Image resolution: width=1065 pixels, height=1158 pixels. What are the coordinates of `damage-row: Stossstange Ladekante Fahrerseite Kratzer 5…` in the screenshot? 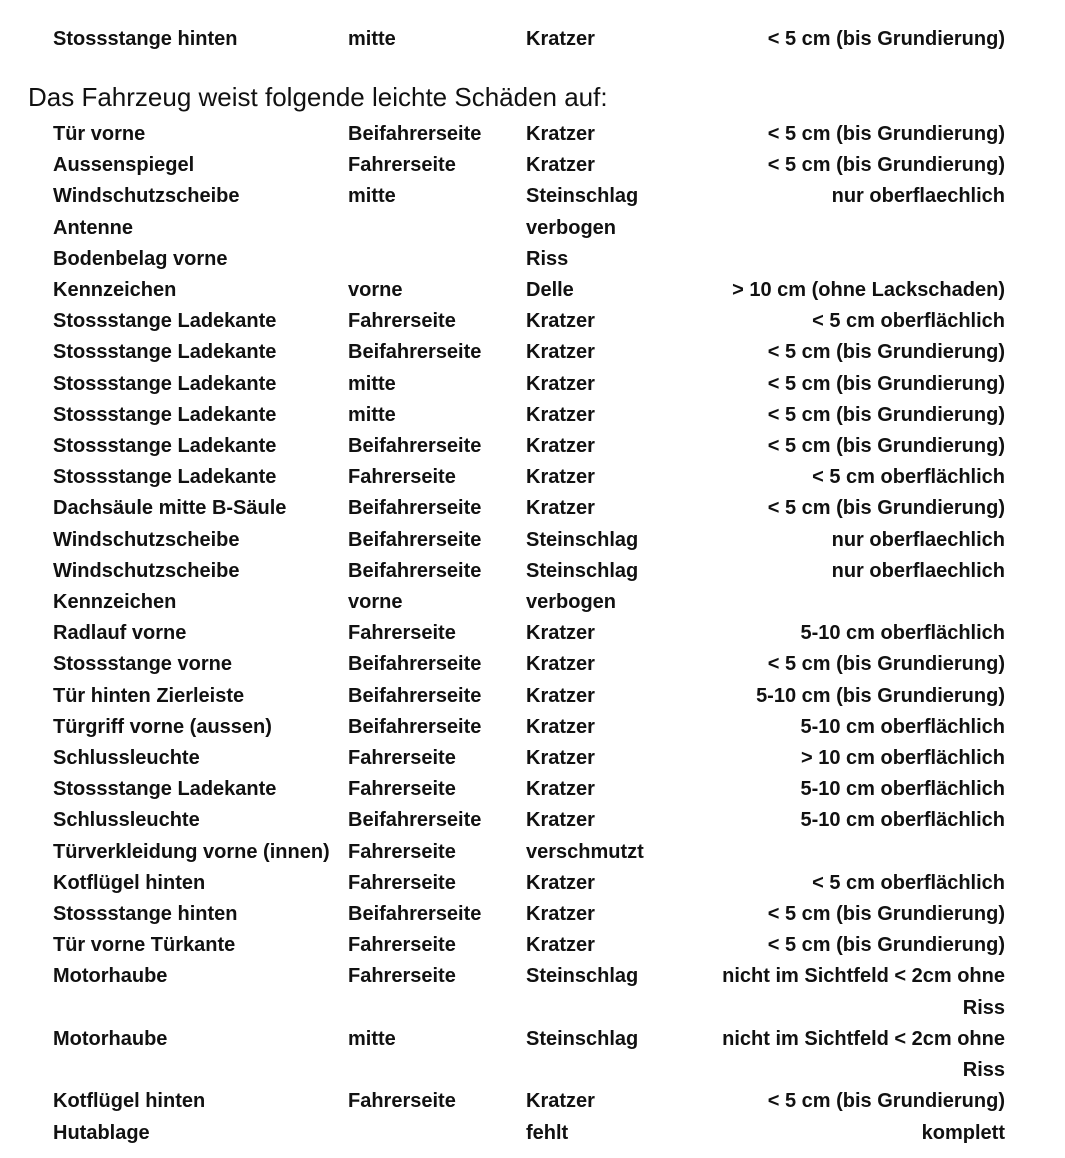 It's located at (529, 789).